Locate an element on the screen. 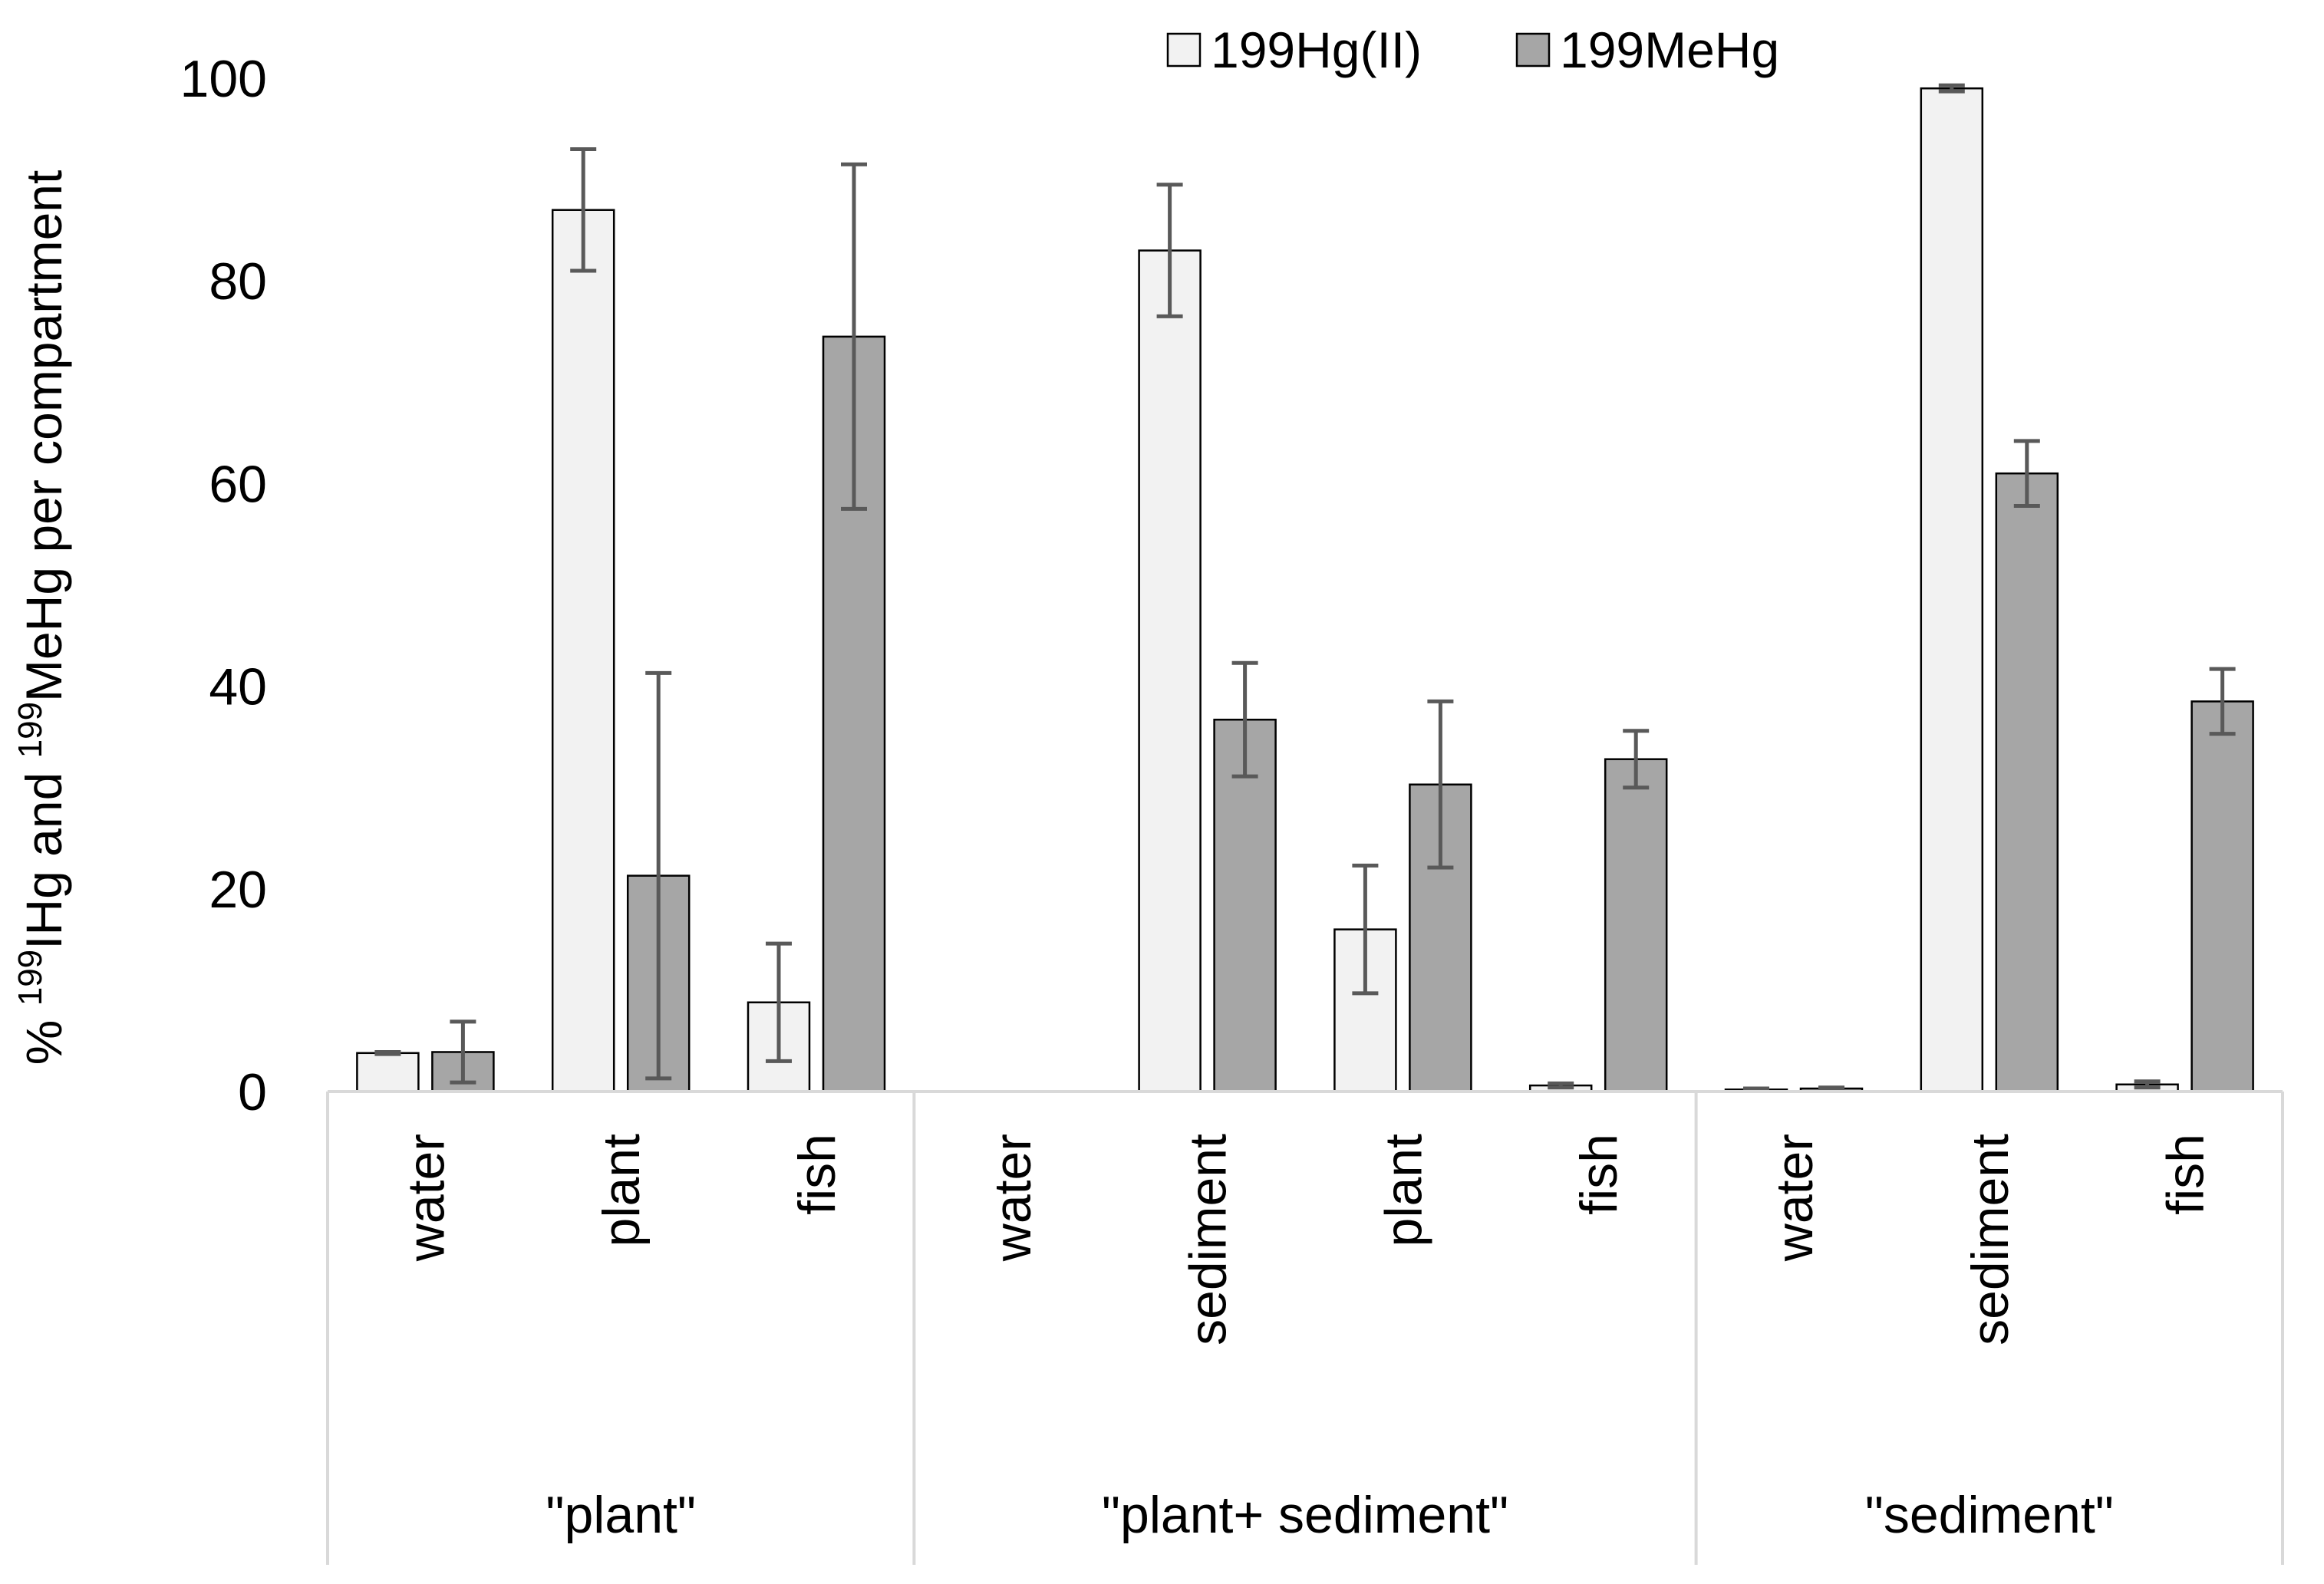 The width and height of the screenshot is (2324, 1584). legend-label: 199Hg(II) is located at coordinates (1316, 49).